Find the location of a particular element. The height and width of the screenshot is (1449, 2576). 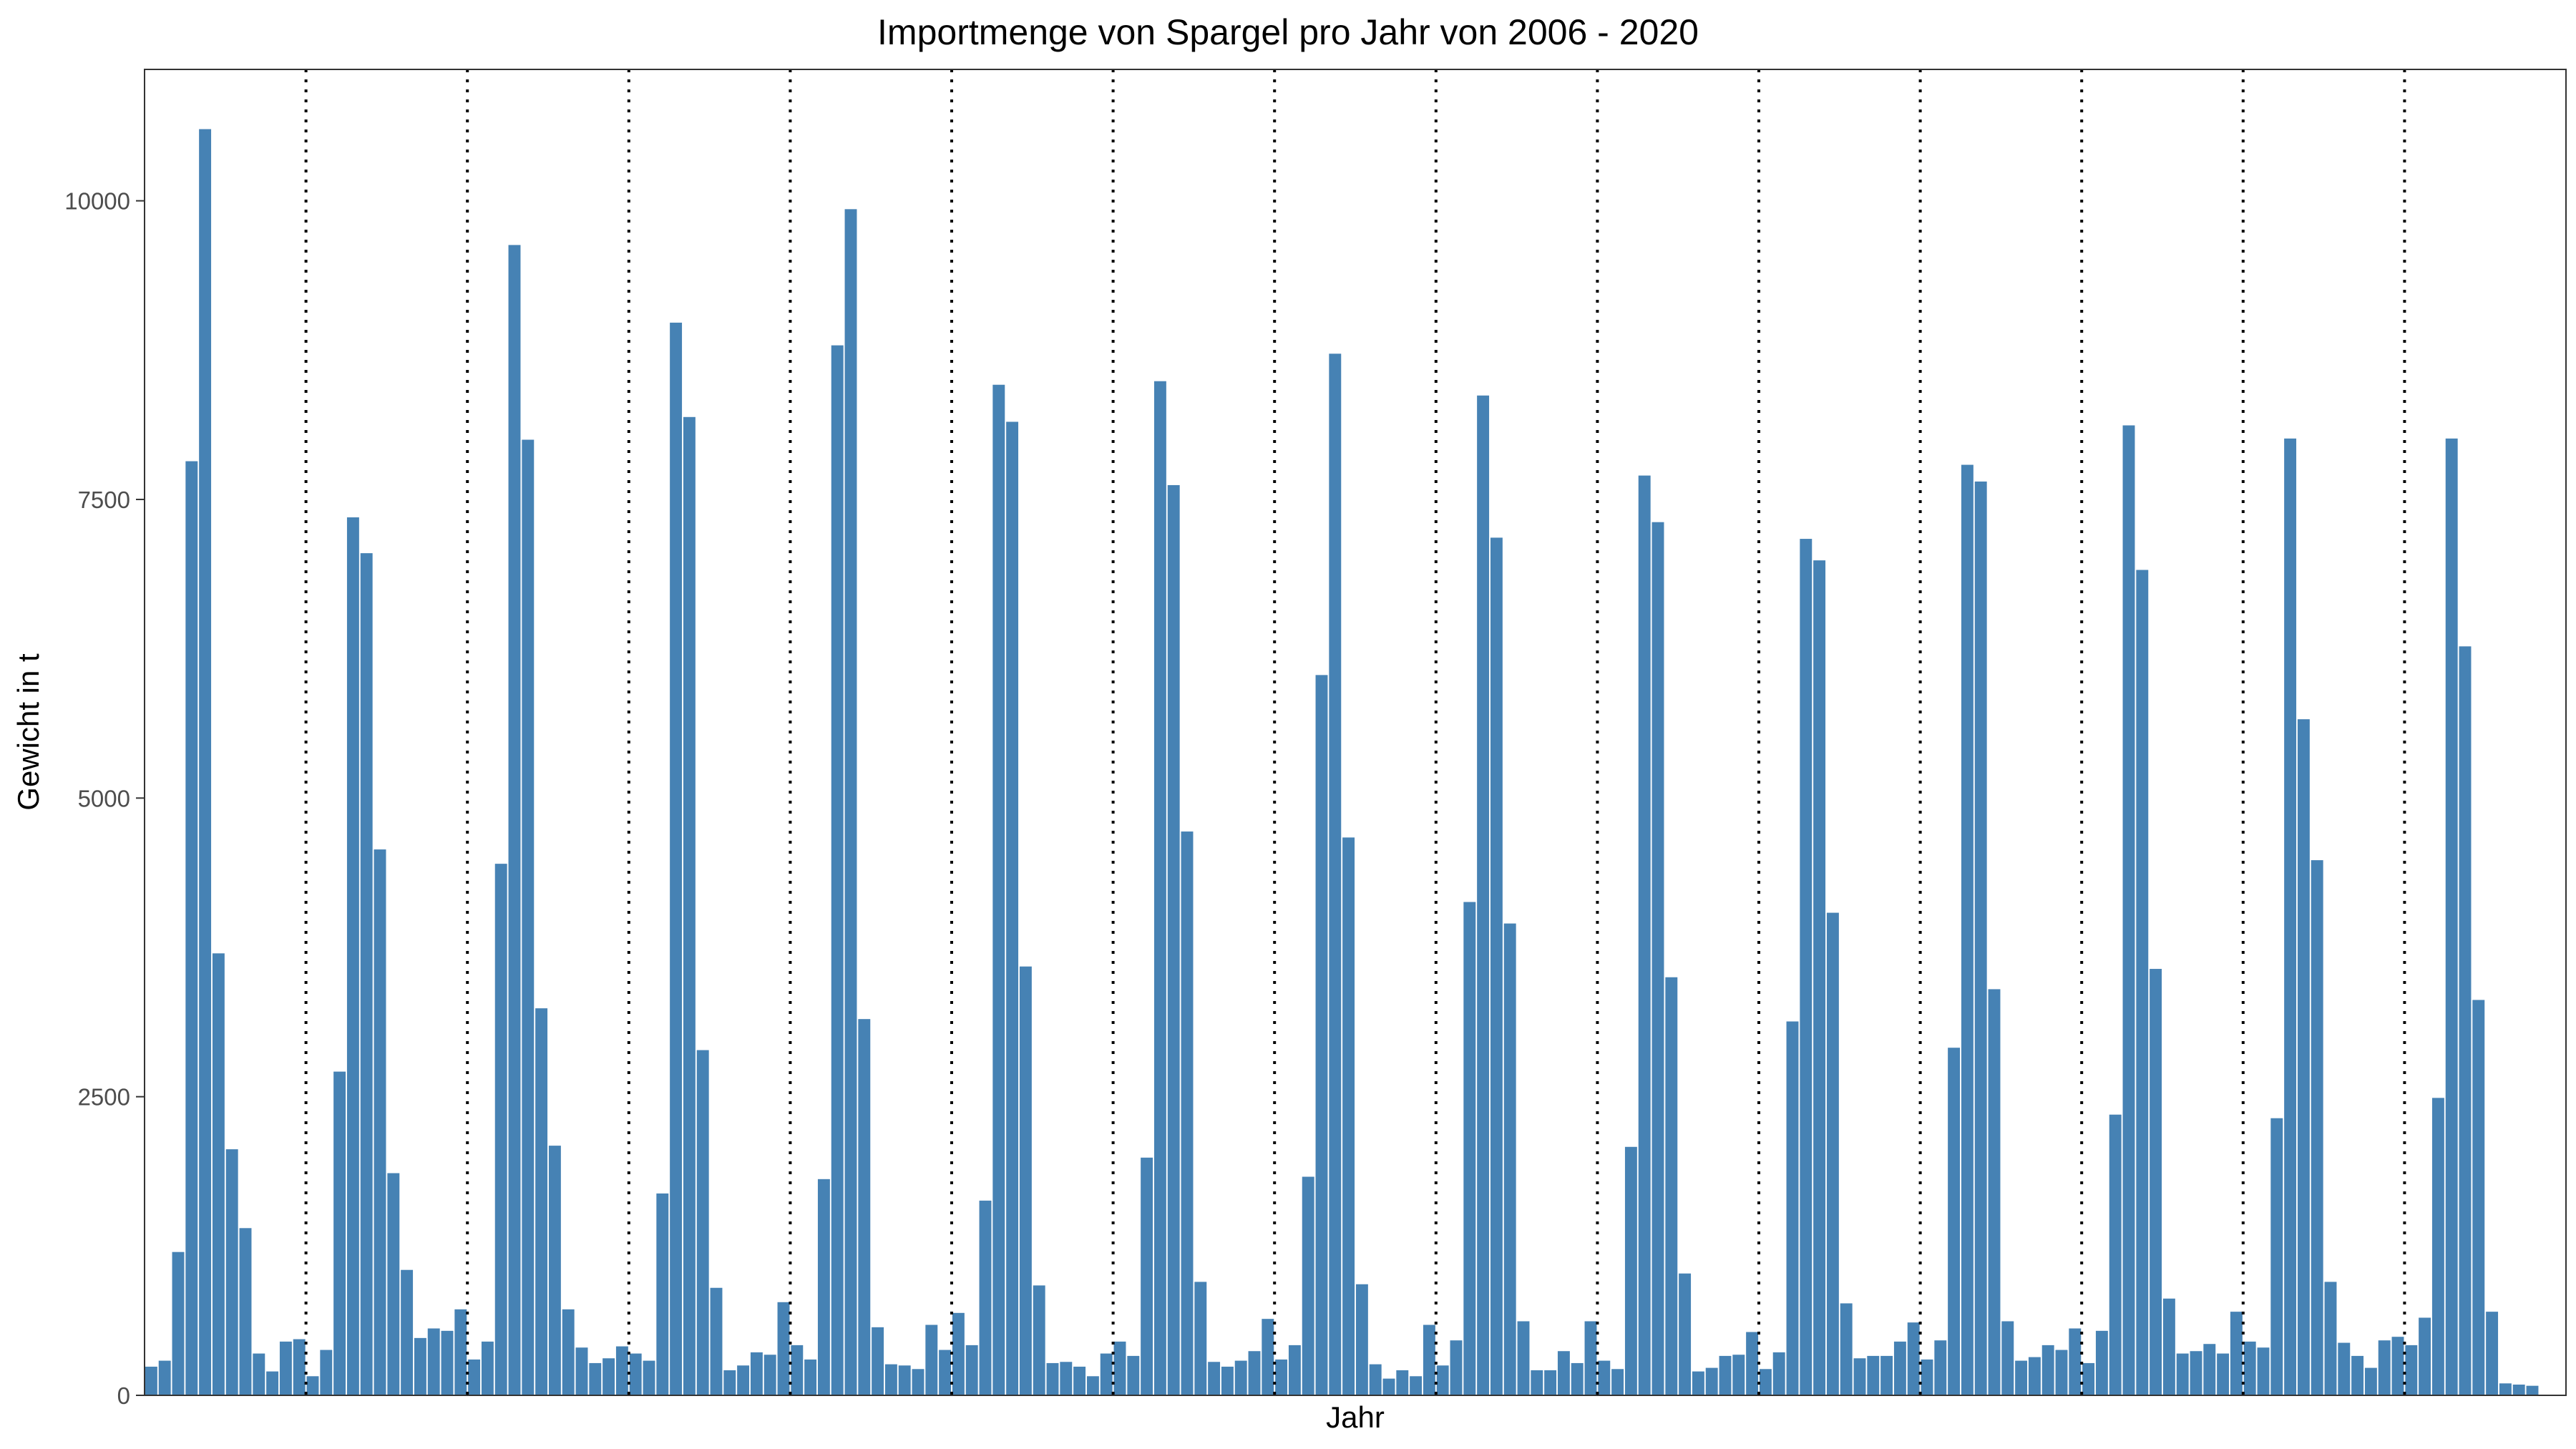

y-tick-label: 7500 is located at coordinates (104, 500).